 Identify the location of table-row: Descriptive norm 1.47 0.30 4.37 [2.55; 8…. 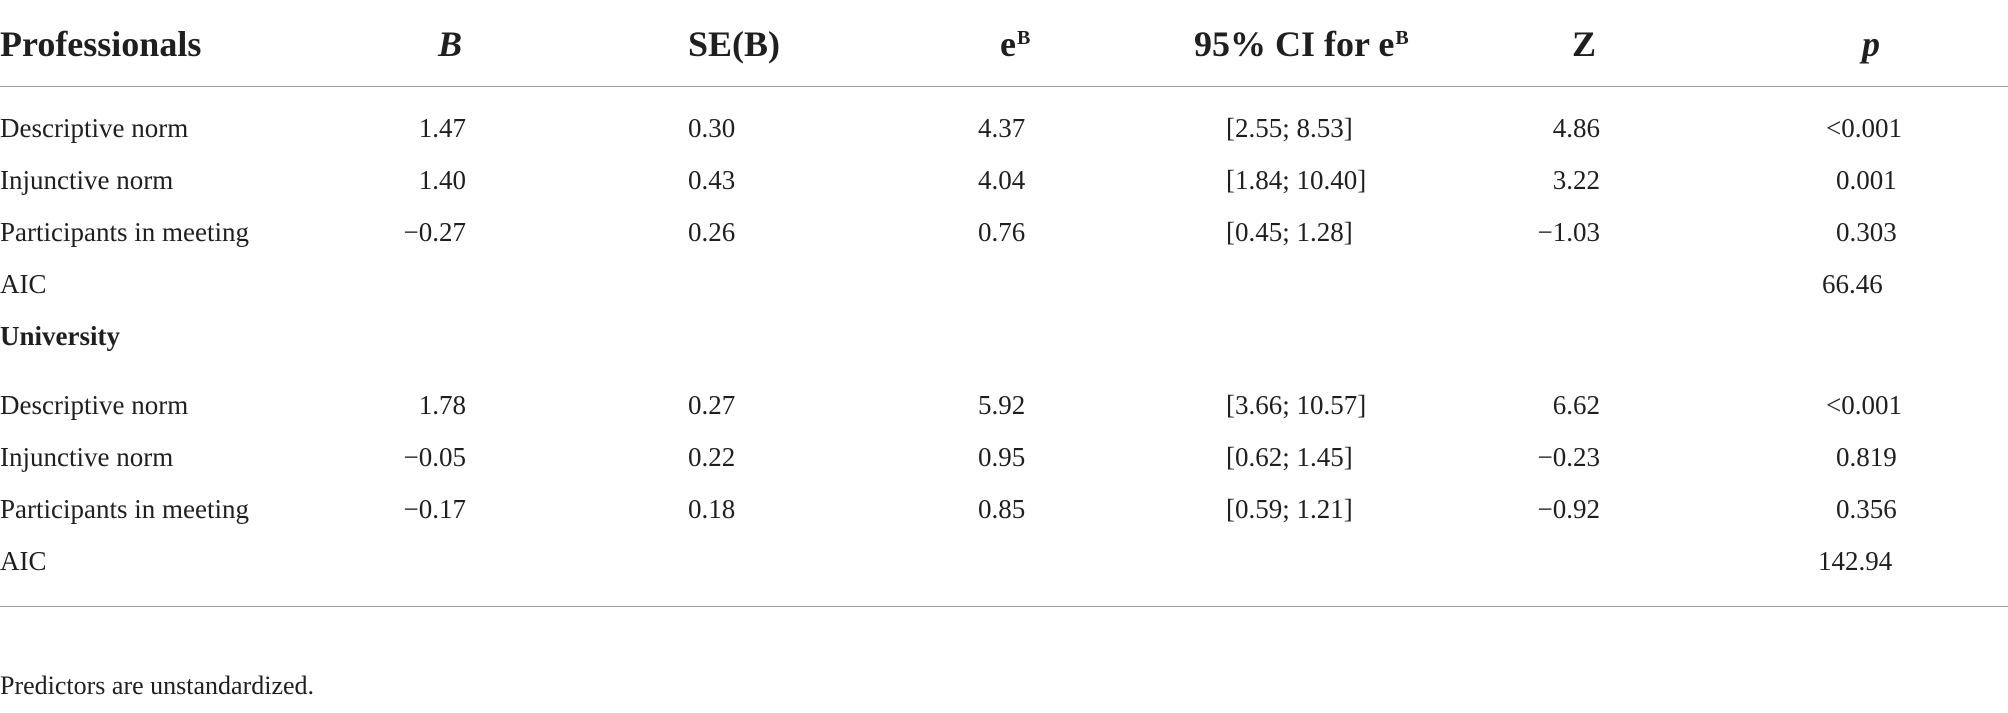
(1004, 128).